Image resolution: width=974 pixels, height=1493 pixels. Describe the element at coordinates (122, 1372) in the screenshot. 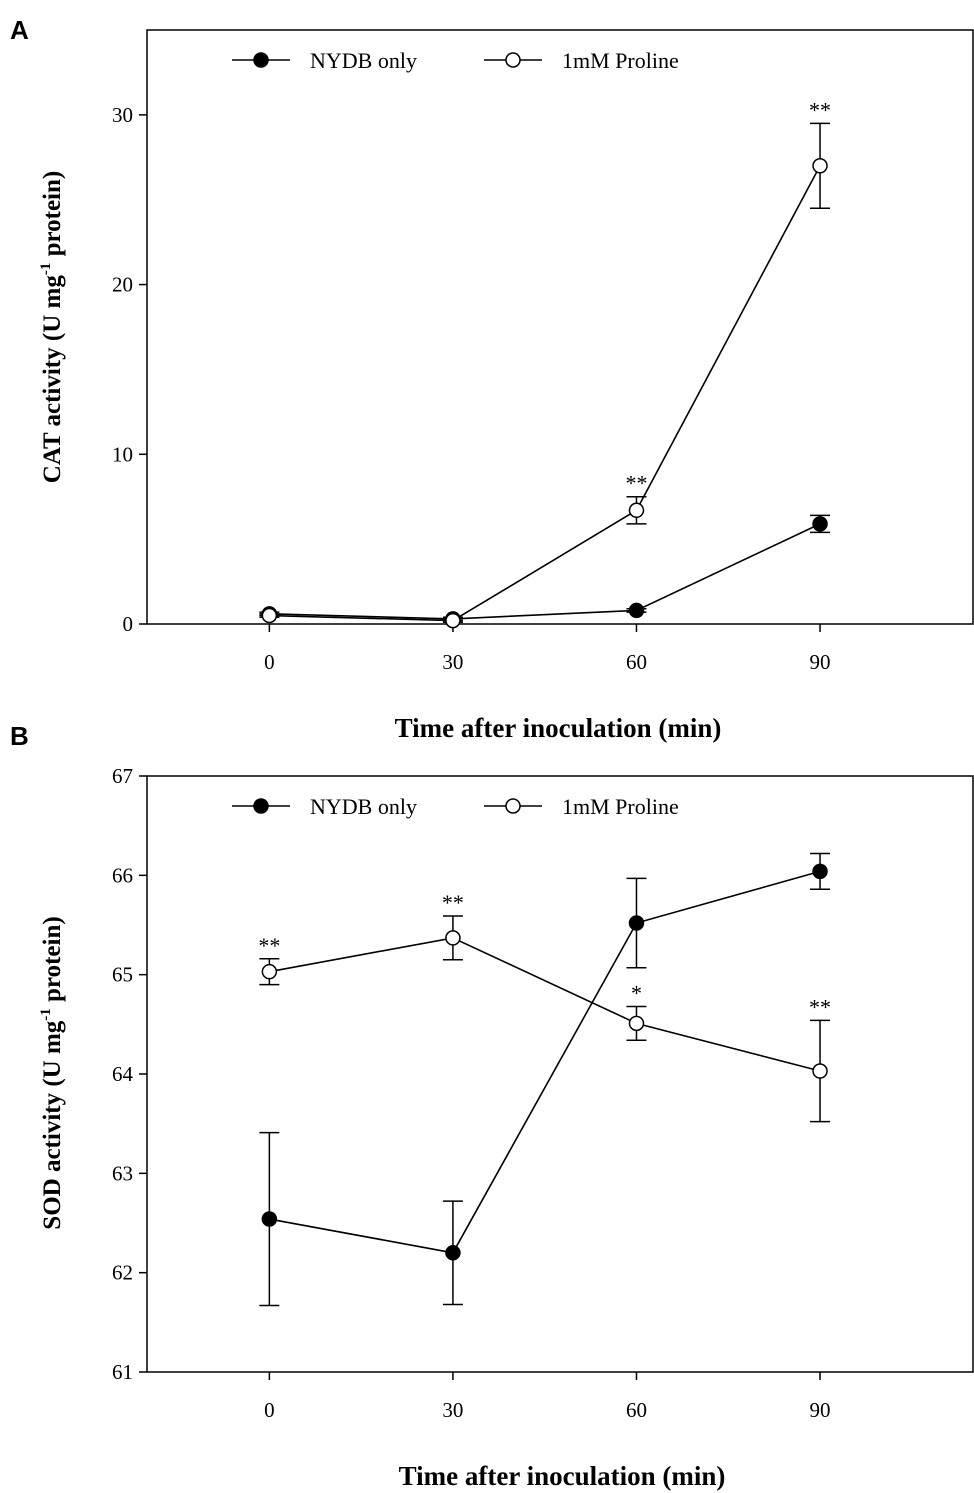

I see `panel-b-y-tick-label: 61` at that location.